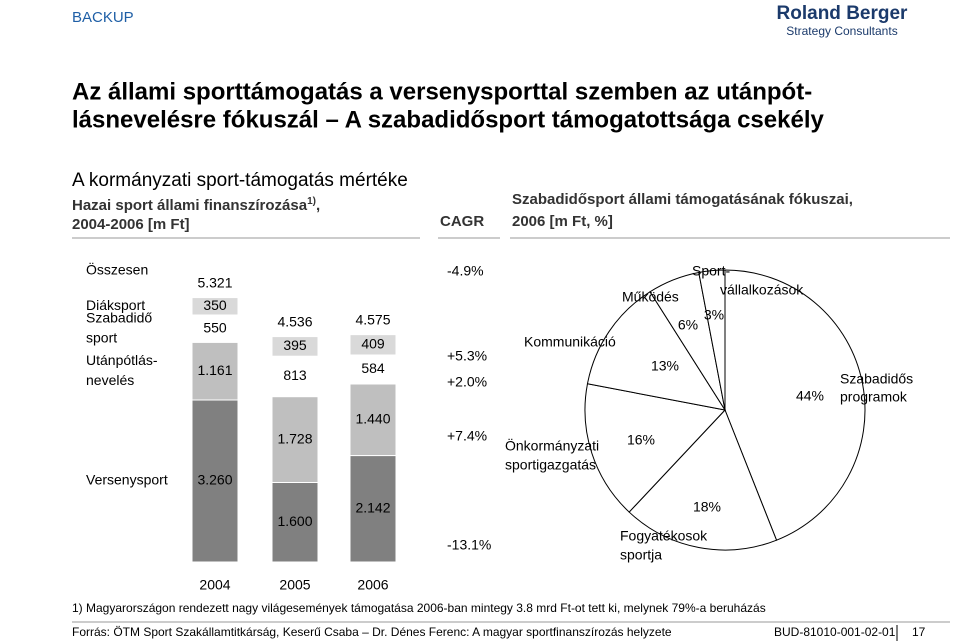 The width and height of the screenshot is (960, 642). Describe the element at coordinates (835, 632) in the screenshot. I see `doc-code: BUD-81010-001-02-01` at that location.